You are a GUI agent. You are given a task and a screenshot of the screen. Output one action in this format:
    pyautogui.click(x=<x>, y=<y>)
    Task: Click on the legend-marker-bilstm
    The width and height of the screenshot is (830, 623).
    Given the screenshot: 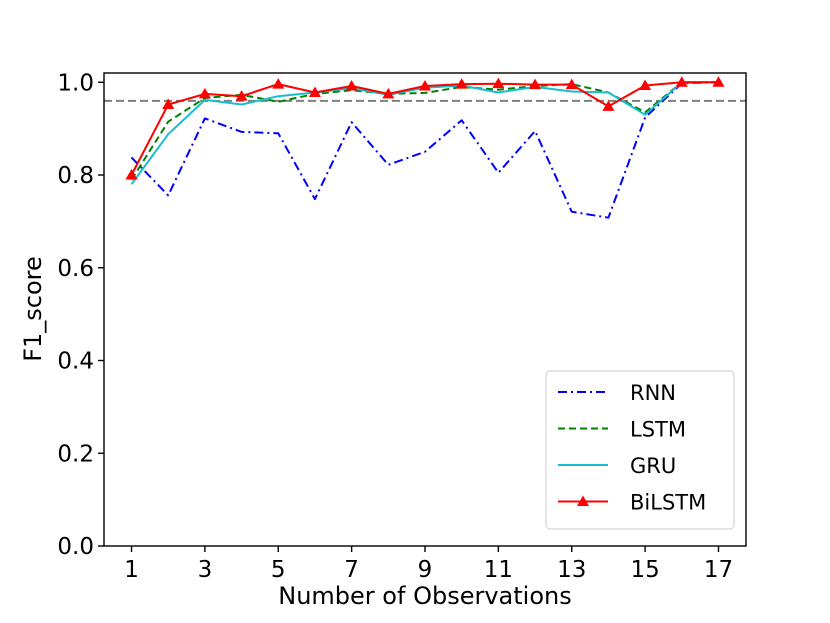 What is the action you would take?
    pyautogui.click(x=583, y=500)
    